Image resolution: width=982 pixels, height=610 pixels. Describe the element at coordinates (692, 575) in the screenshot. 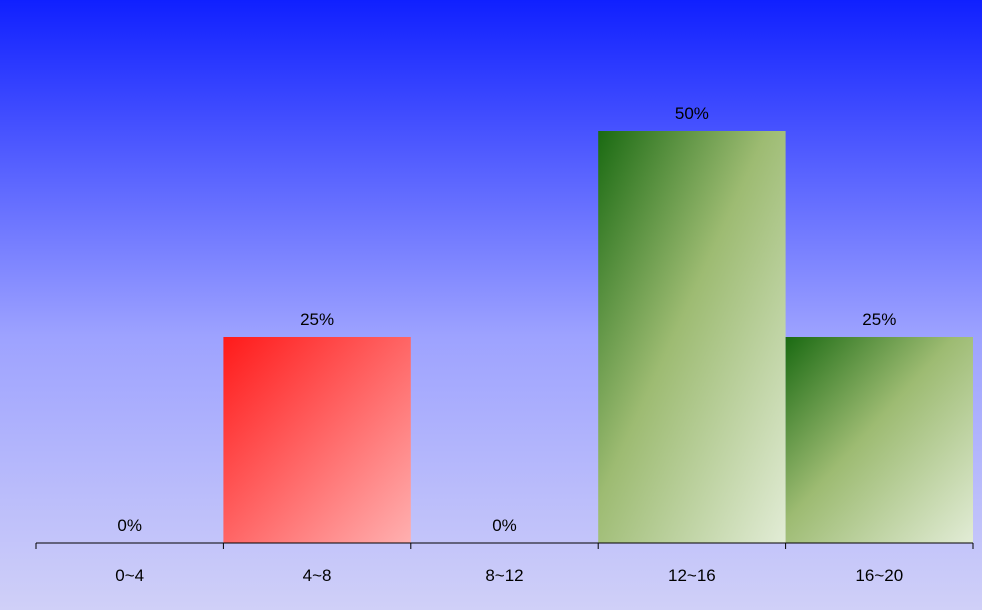

I see `x-tick-label: 12~16` at that location.